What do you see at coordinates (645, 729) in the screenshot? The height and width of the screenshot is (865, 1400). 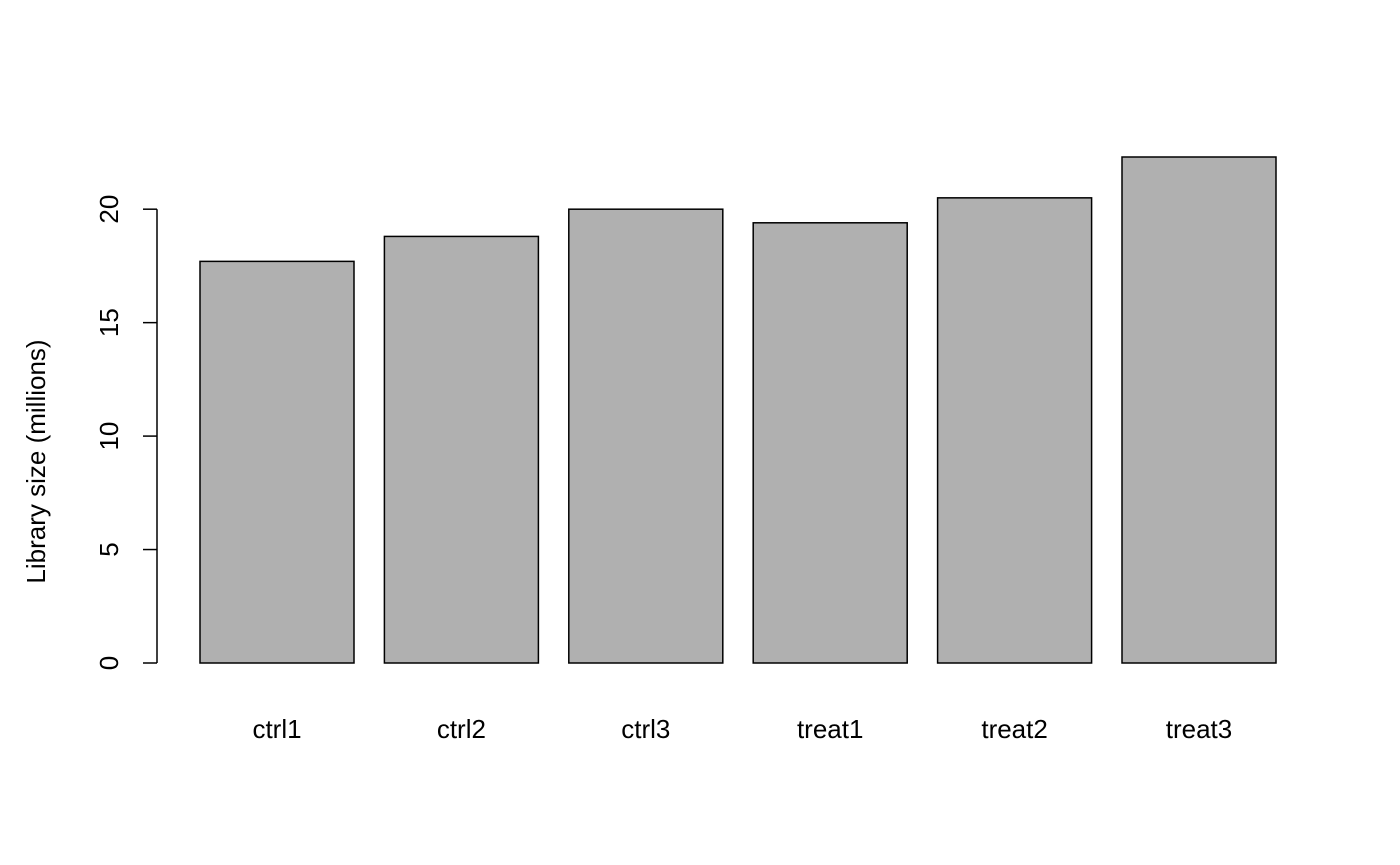 I see `x-tick-label: ctrl3` at bounding box center [645, 729].